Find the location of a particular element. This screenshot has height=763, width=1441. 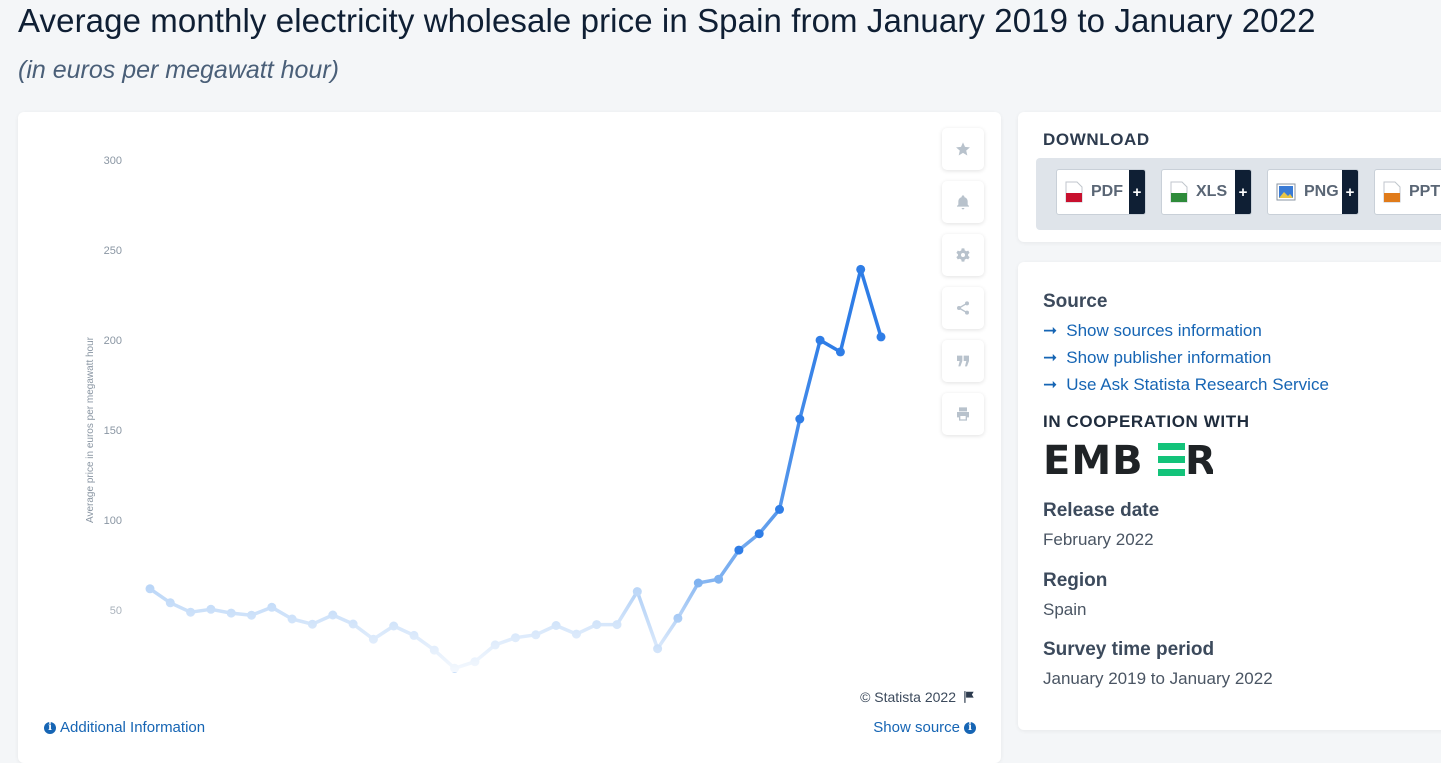

research-service-label: Use Ask Statista Research Service is located at coordinates (1197, 384).